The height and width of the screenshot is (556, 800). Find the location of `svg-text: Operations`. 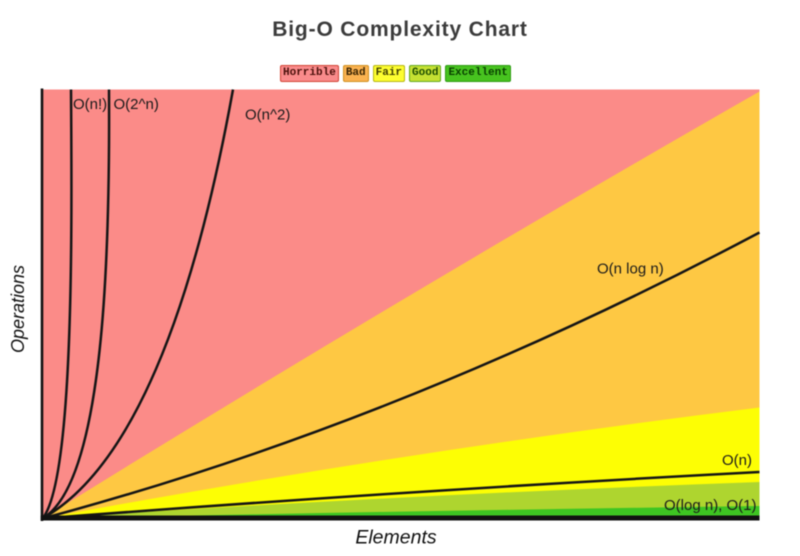

svg-text: Operations is located at coordinates (18, 309).